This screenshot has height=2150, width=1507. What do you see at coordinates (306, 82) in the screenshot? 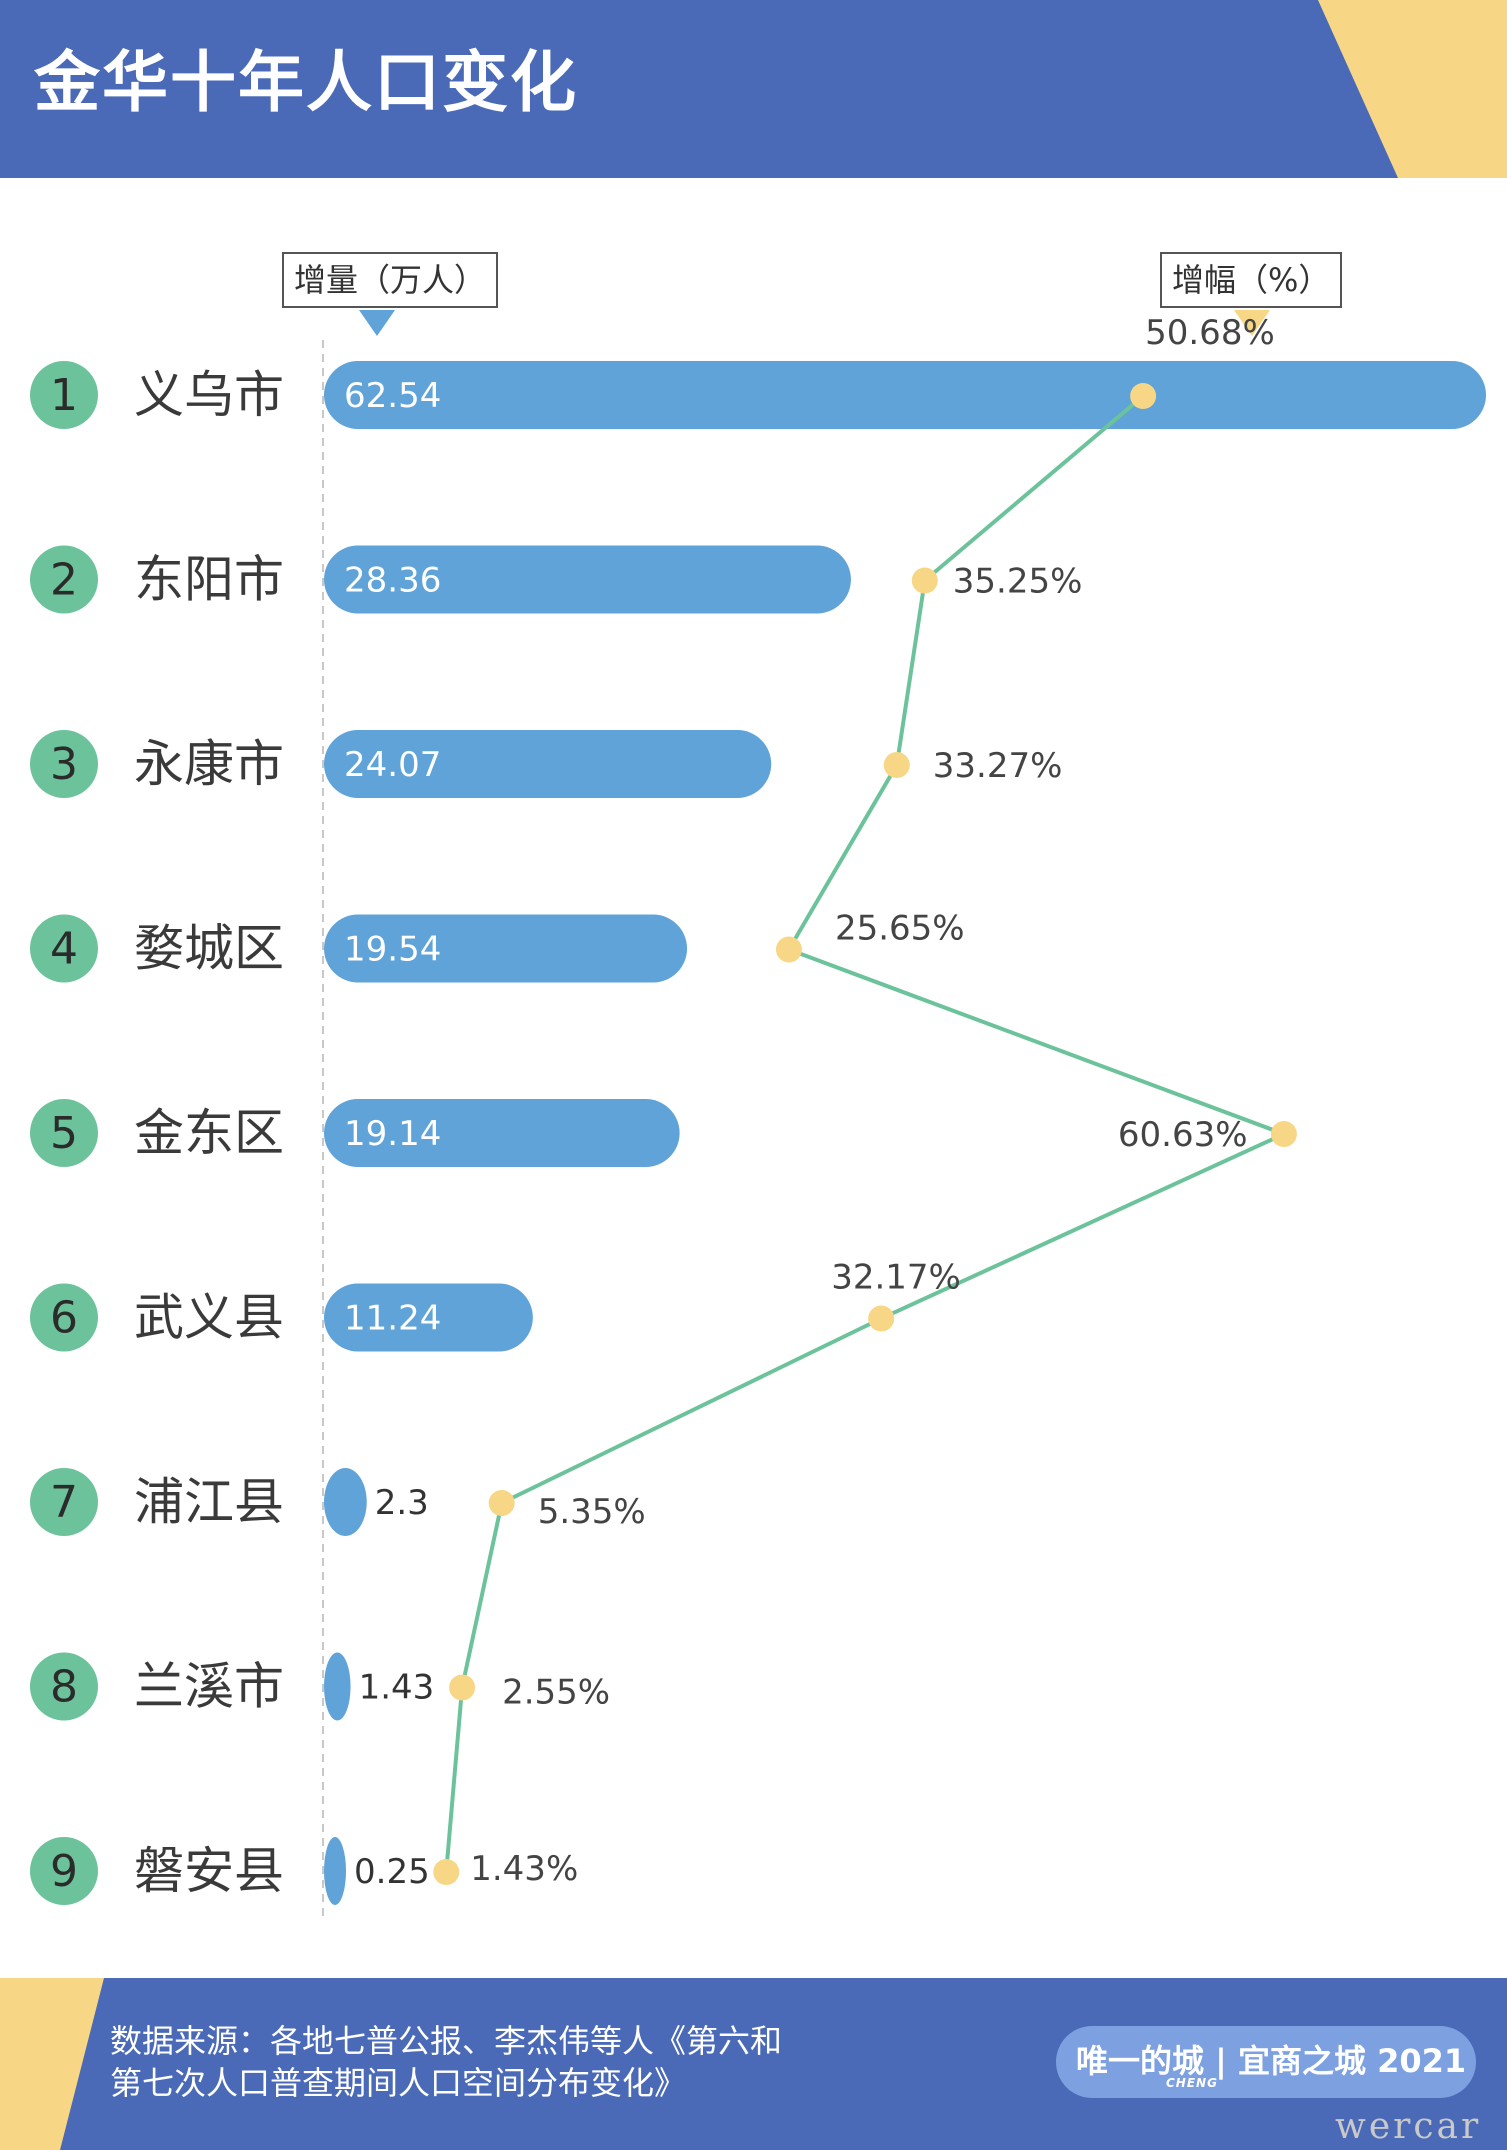
I see `page-title: 金华十年人口变化` at bounding box center [306, 82].